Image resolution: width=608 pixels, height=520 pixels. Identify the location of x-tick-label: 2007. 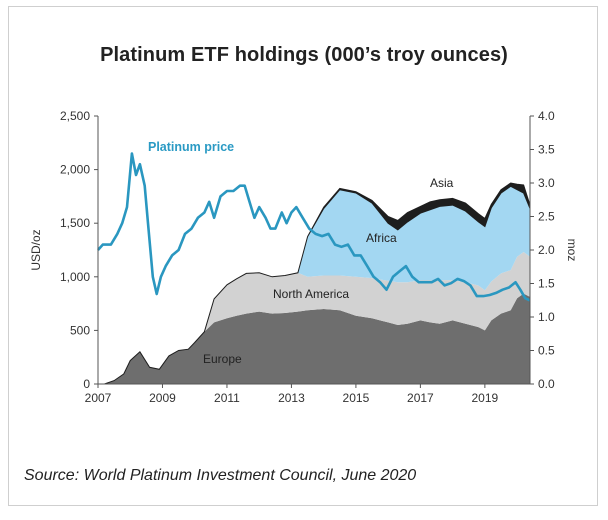
(98, 398).